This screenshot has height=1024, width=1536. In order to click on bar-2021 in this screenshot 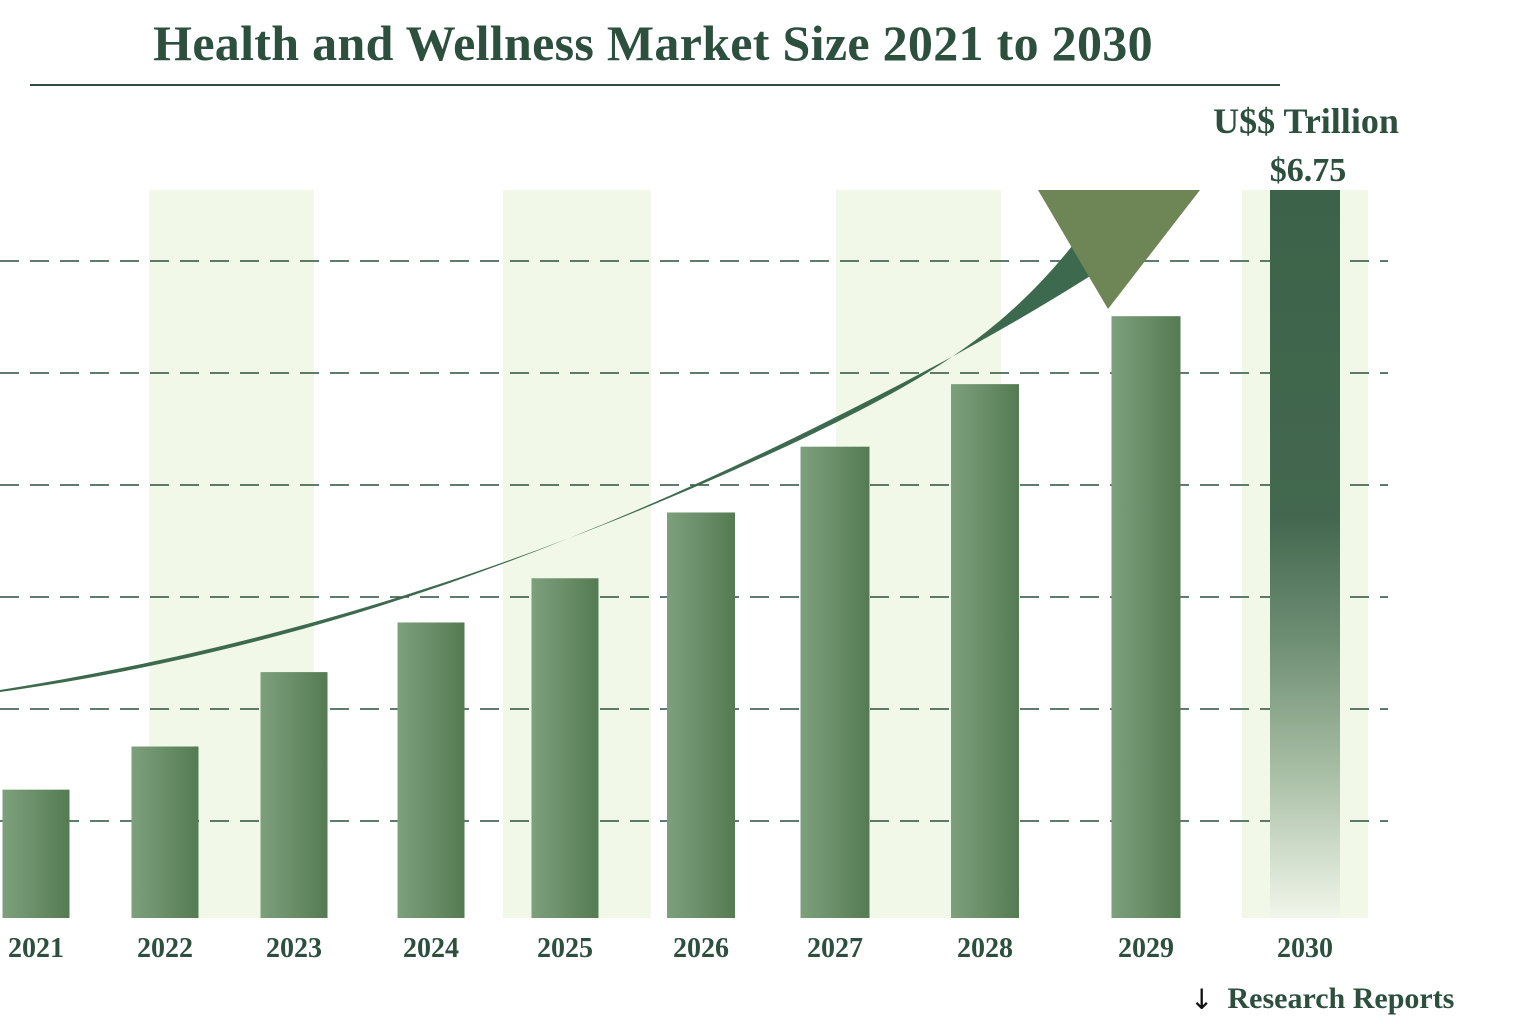, I will do `click(36, 853)`.